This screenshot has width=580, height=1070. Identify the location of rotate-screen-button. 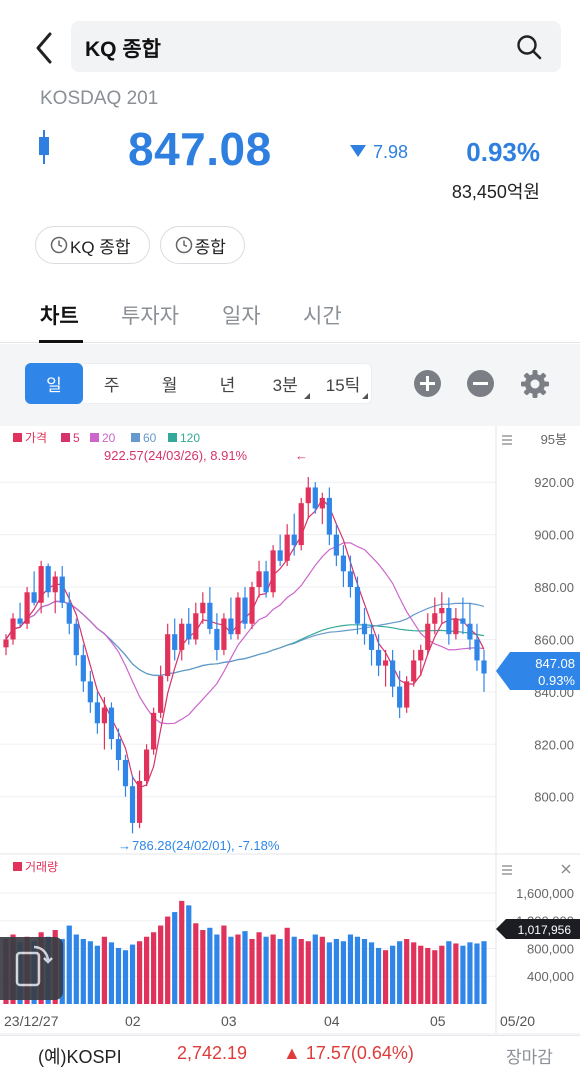
(31, 968).